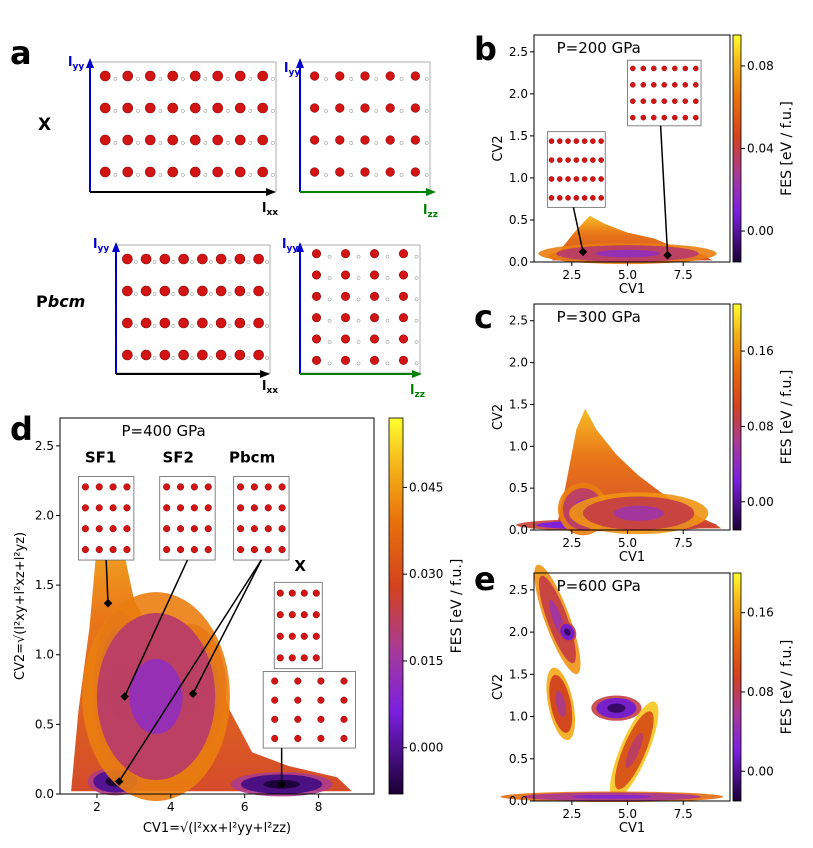 The width and height of the screenshot is (813, 848). I want to click on structure-pbcm-xy-frame, so click(193, 309).